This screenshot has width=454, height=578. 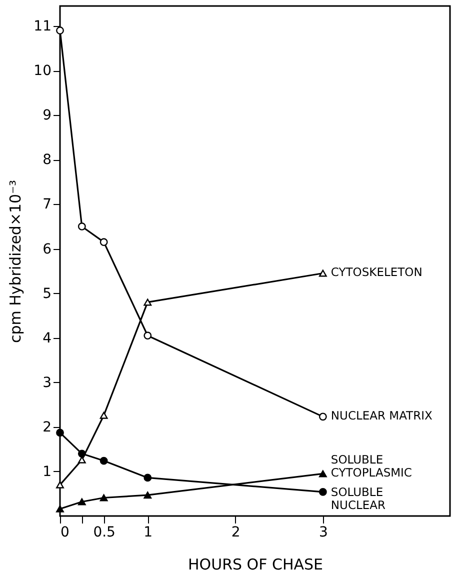 I want to click on y-tick-label: 1, so click(x=47, y=472).